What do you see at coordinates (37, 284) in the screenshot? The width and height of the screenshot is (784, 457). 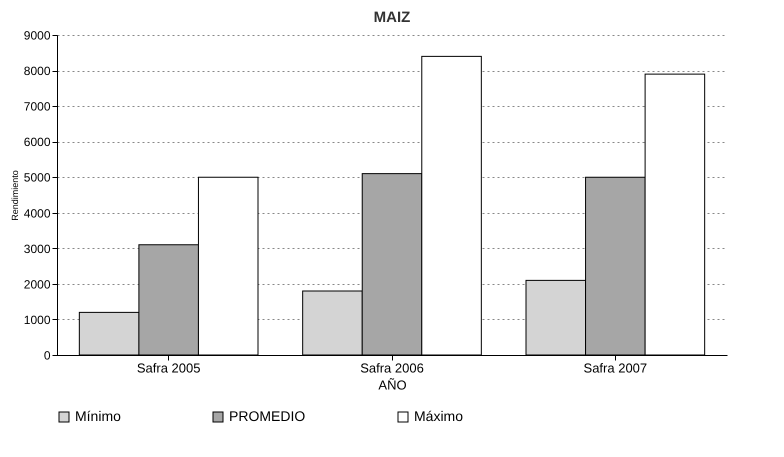 I see `y-tick-label: 2000` at bounding box center [37, 284].